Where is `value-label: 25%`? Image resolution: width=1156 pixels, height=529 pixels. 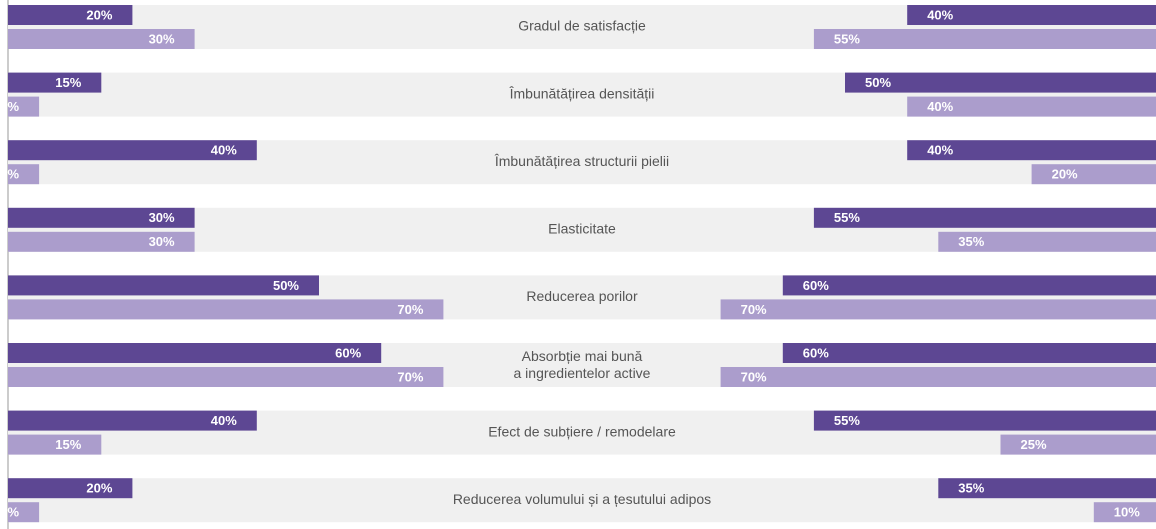
value-label: 25% is located at coordinates (1034, 444).